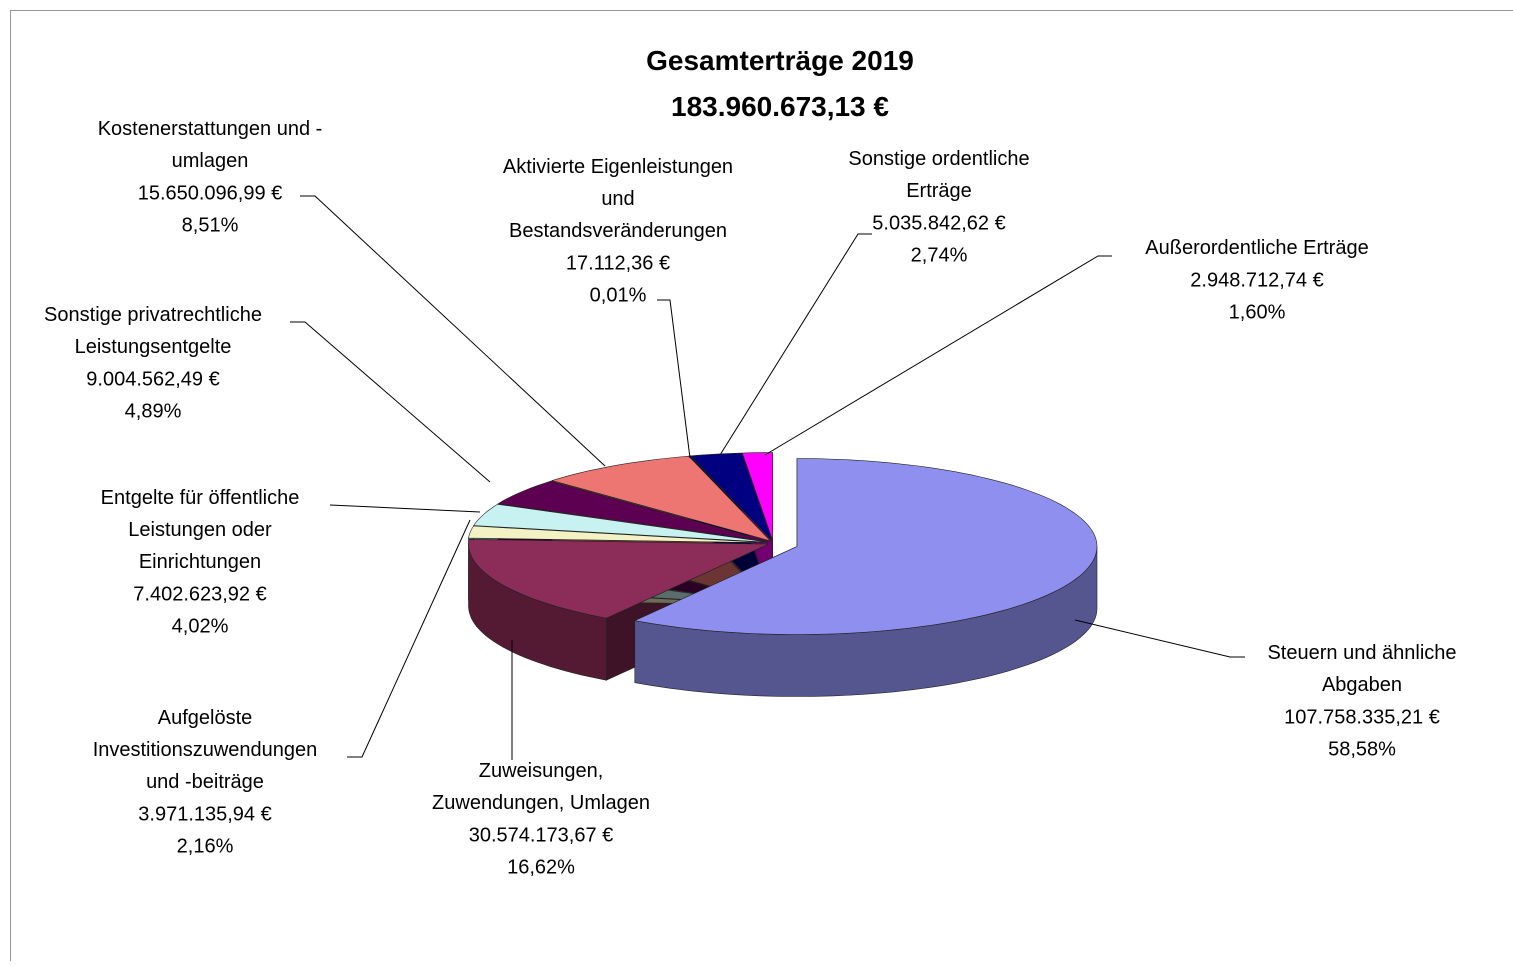 The height and width of the screenshot is (966, 1513). I want to click on slice-percent: 58,58%, so click(1362, 749).